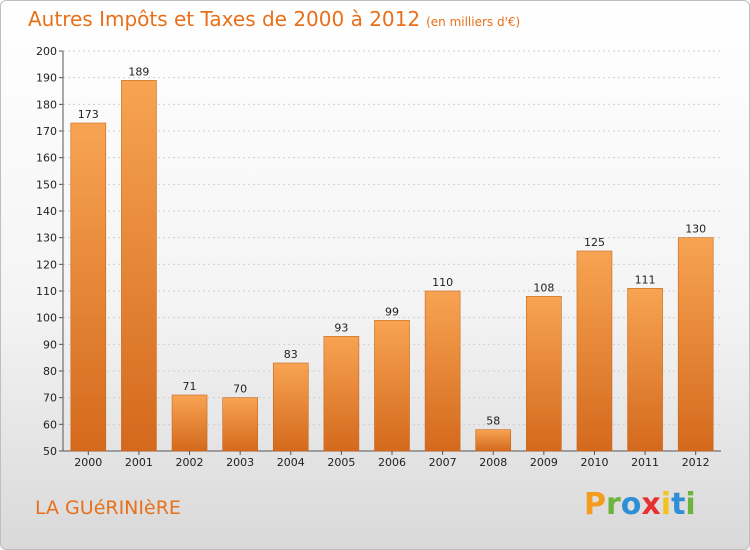 Image resolution: width=750 pixels, height=550 pixels. What do you see at coordinates (493, 421) in the screenshot?
I see `data-label: 58` at bounding box center [493, 421].